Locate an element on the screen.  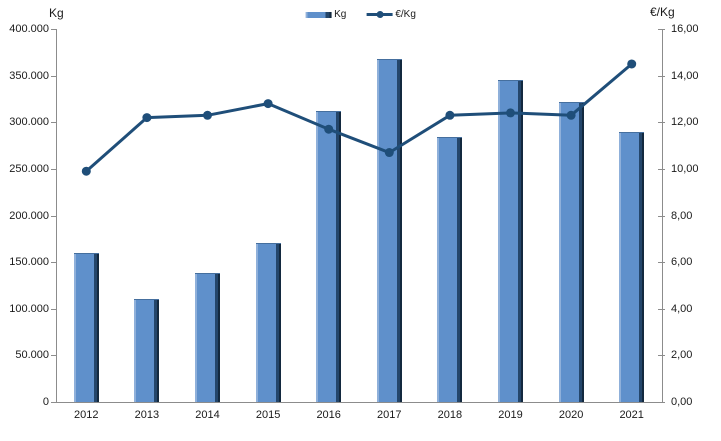
left-tick-label: 300.000 is located at coordinates (29, 122).